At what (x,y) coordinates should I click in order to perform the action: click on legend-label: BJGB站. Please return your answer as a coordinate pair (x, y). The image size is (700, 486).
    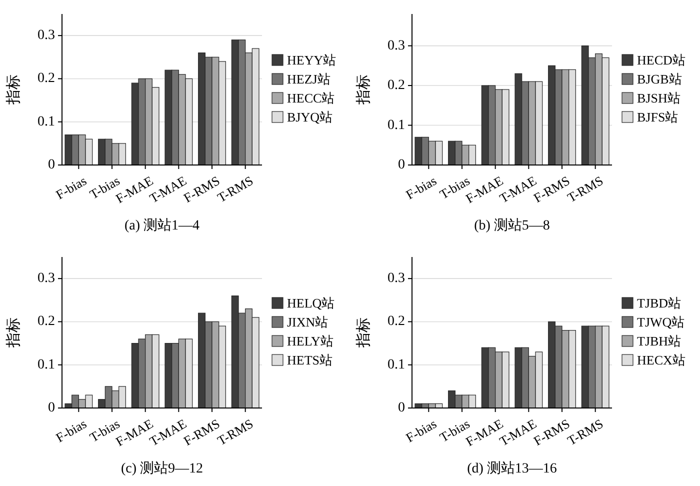
    Looking at the image, I should click on (659, 79).